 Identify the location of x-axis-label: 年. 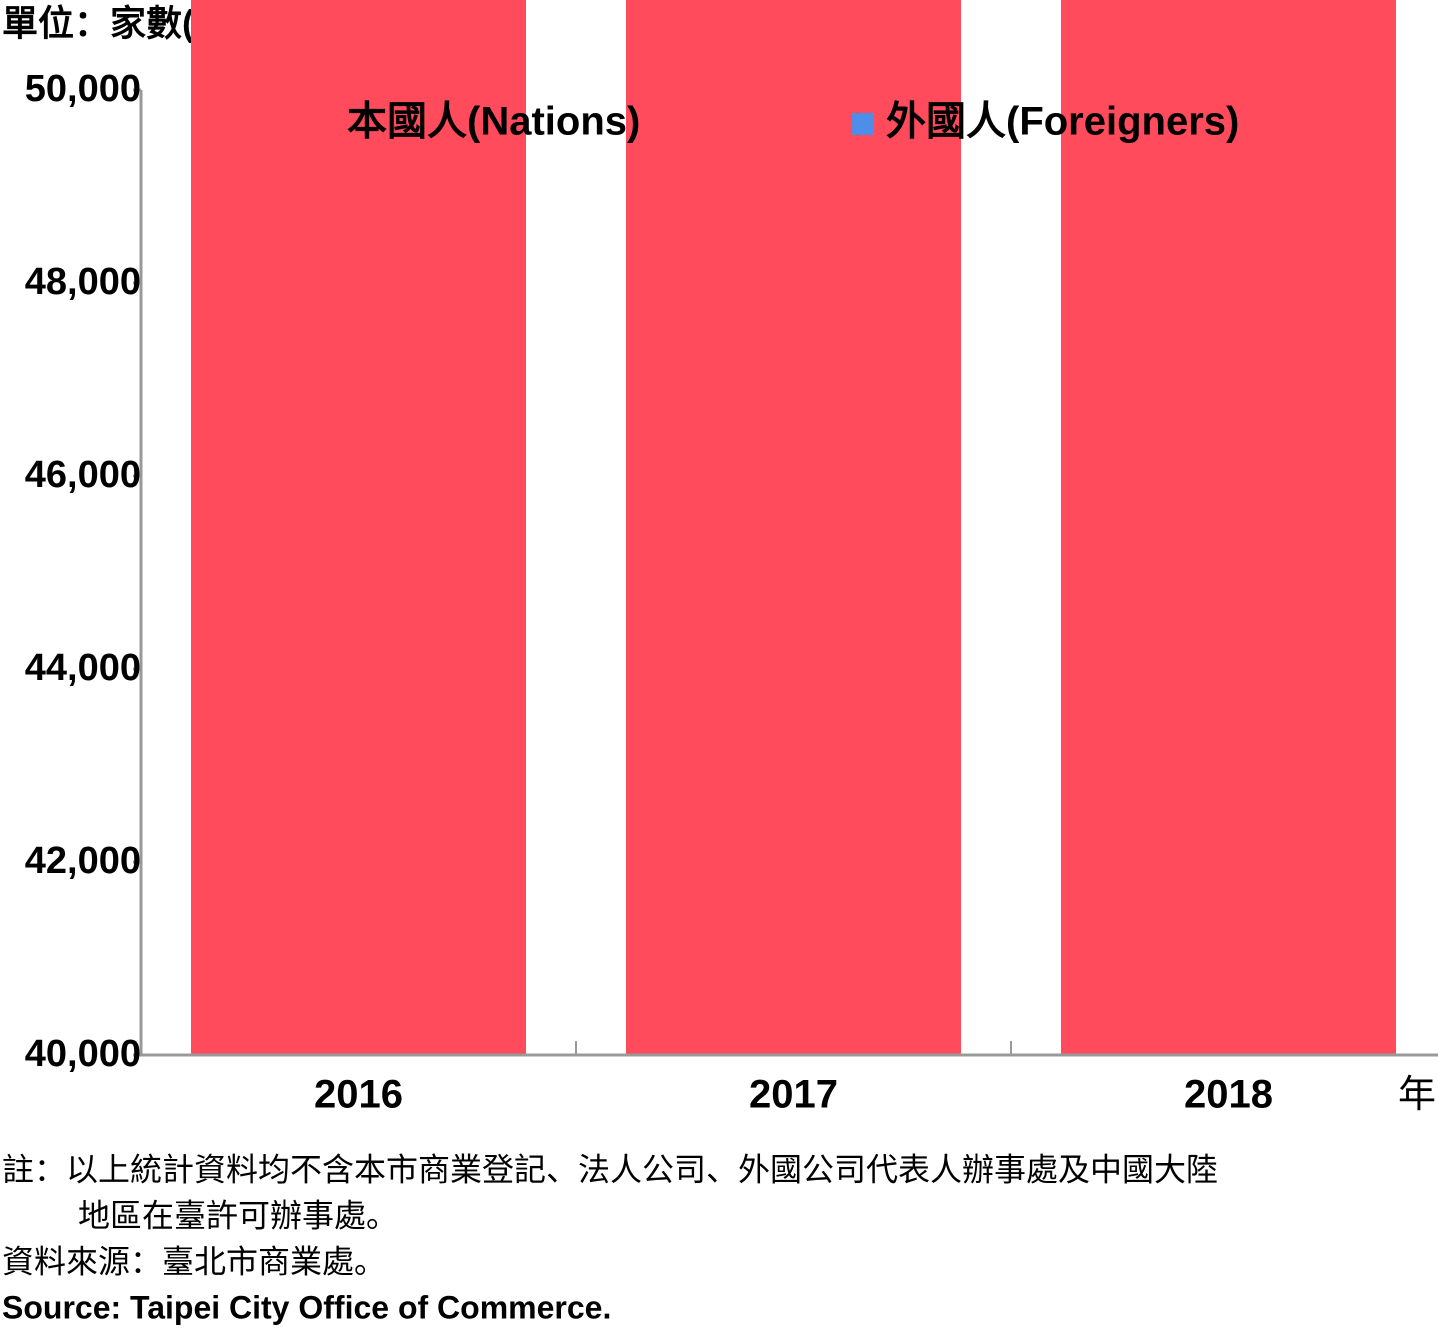
(1417, 1095).